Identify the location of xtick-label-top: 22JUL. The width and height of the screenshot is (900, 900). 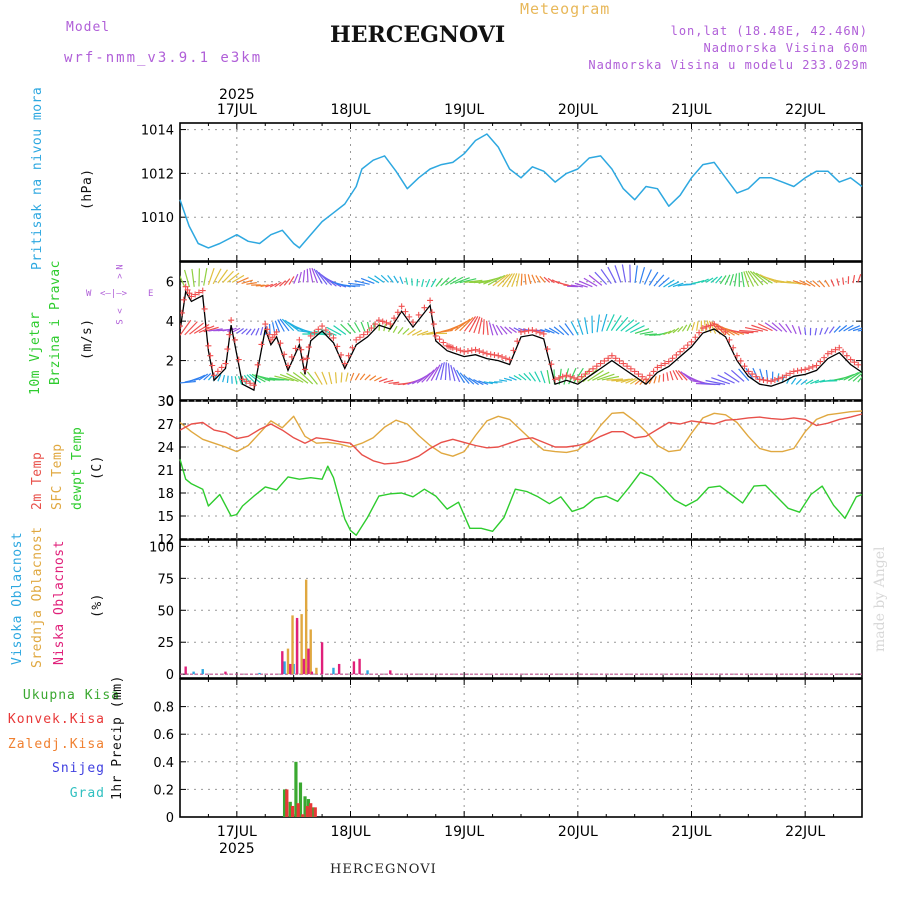
(805, 110).